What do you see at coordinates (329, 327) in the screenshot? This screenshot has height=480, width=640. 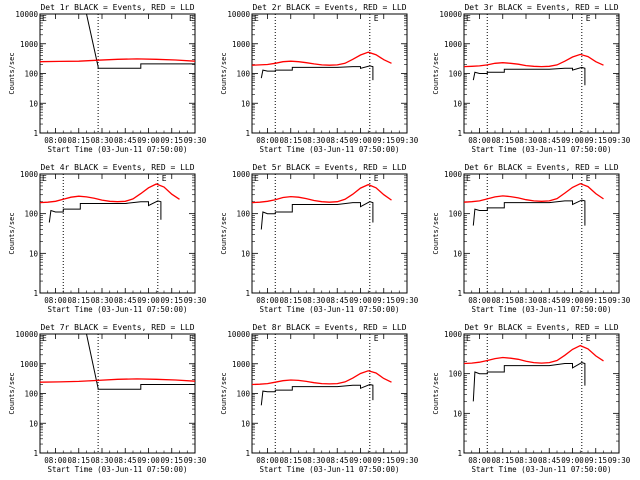 I see `panel-title: Det 8r BLACK = Events, RED = LLD` at bounding box center [329, 327].